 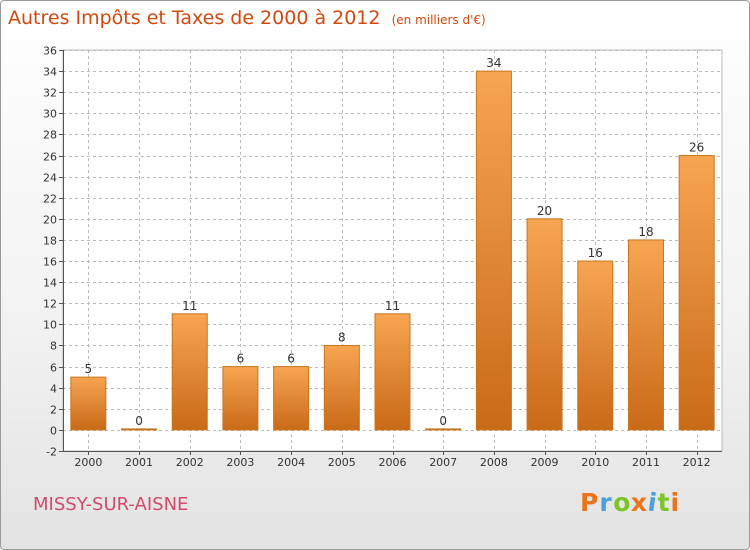 What do you see at coordinates (50, 325) in the screenshot?
I see `y-tick-label: 10` at bounding box center [50, 325].